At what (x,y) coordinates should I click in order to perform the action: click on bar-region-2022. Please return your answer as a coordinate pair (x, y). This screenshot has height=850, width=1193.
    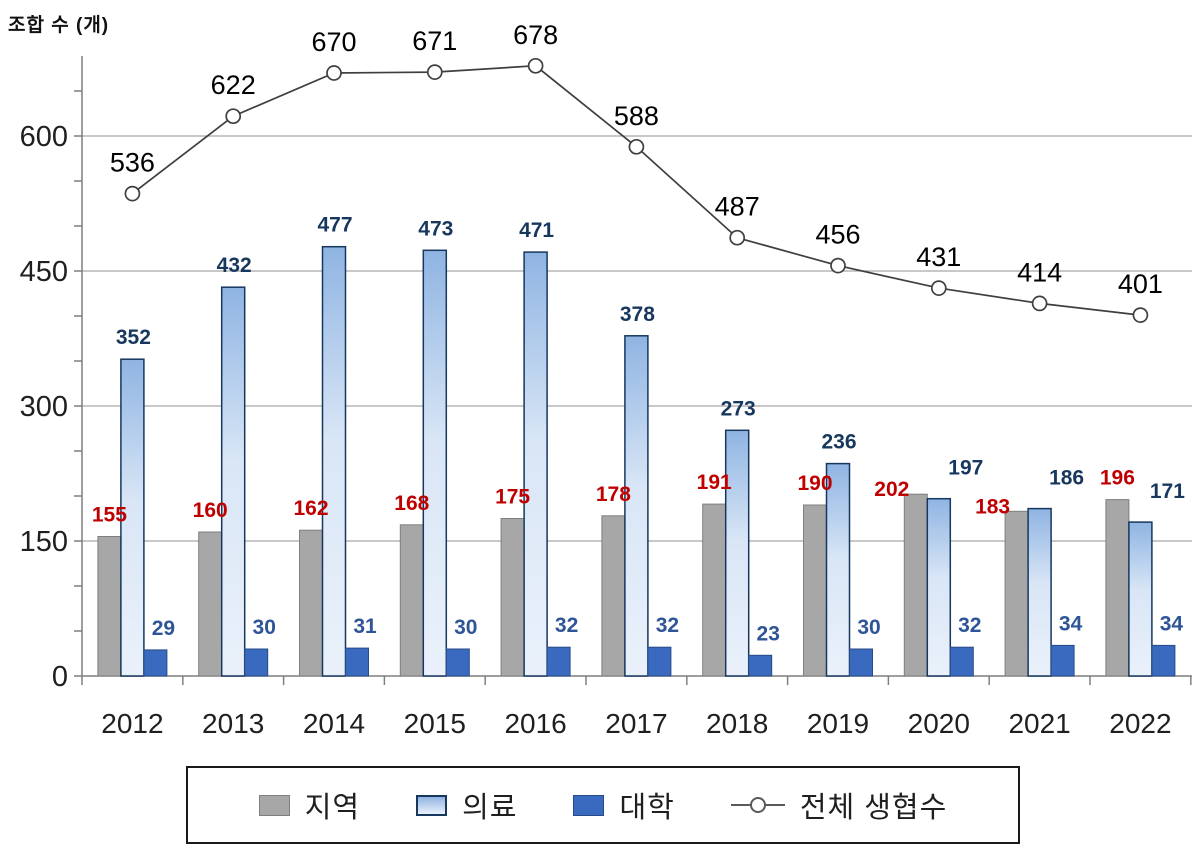
    Looking at the image, I should click on (1117, 588).